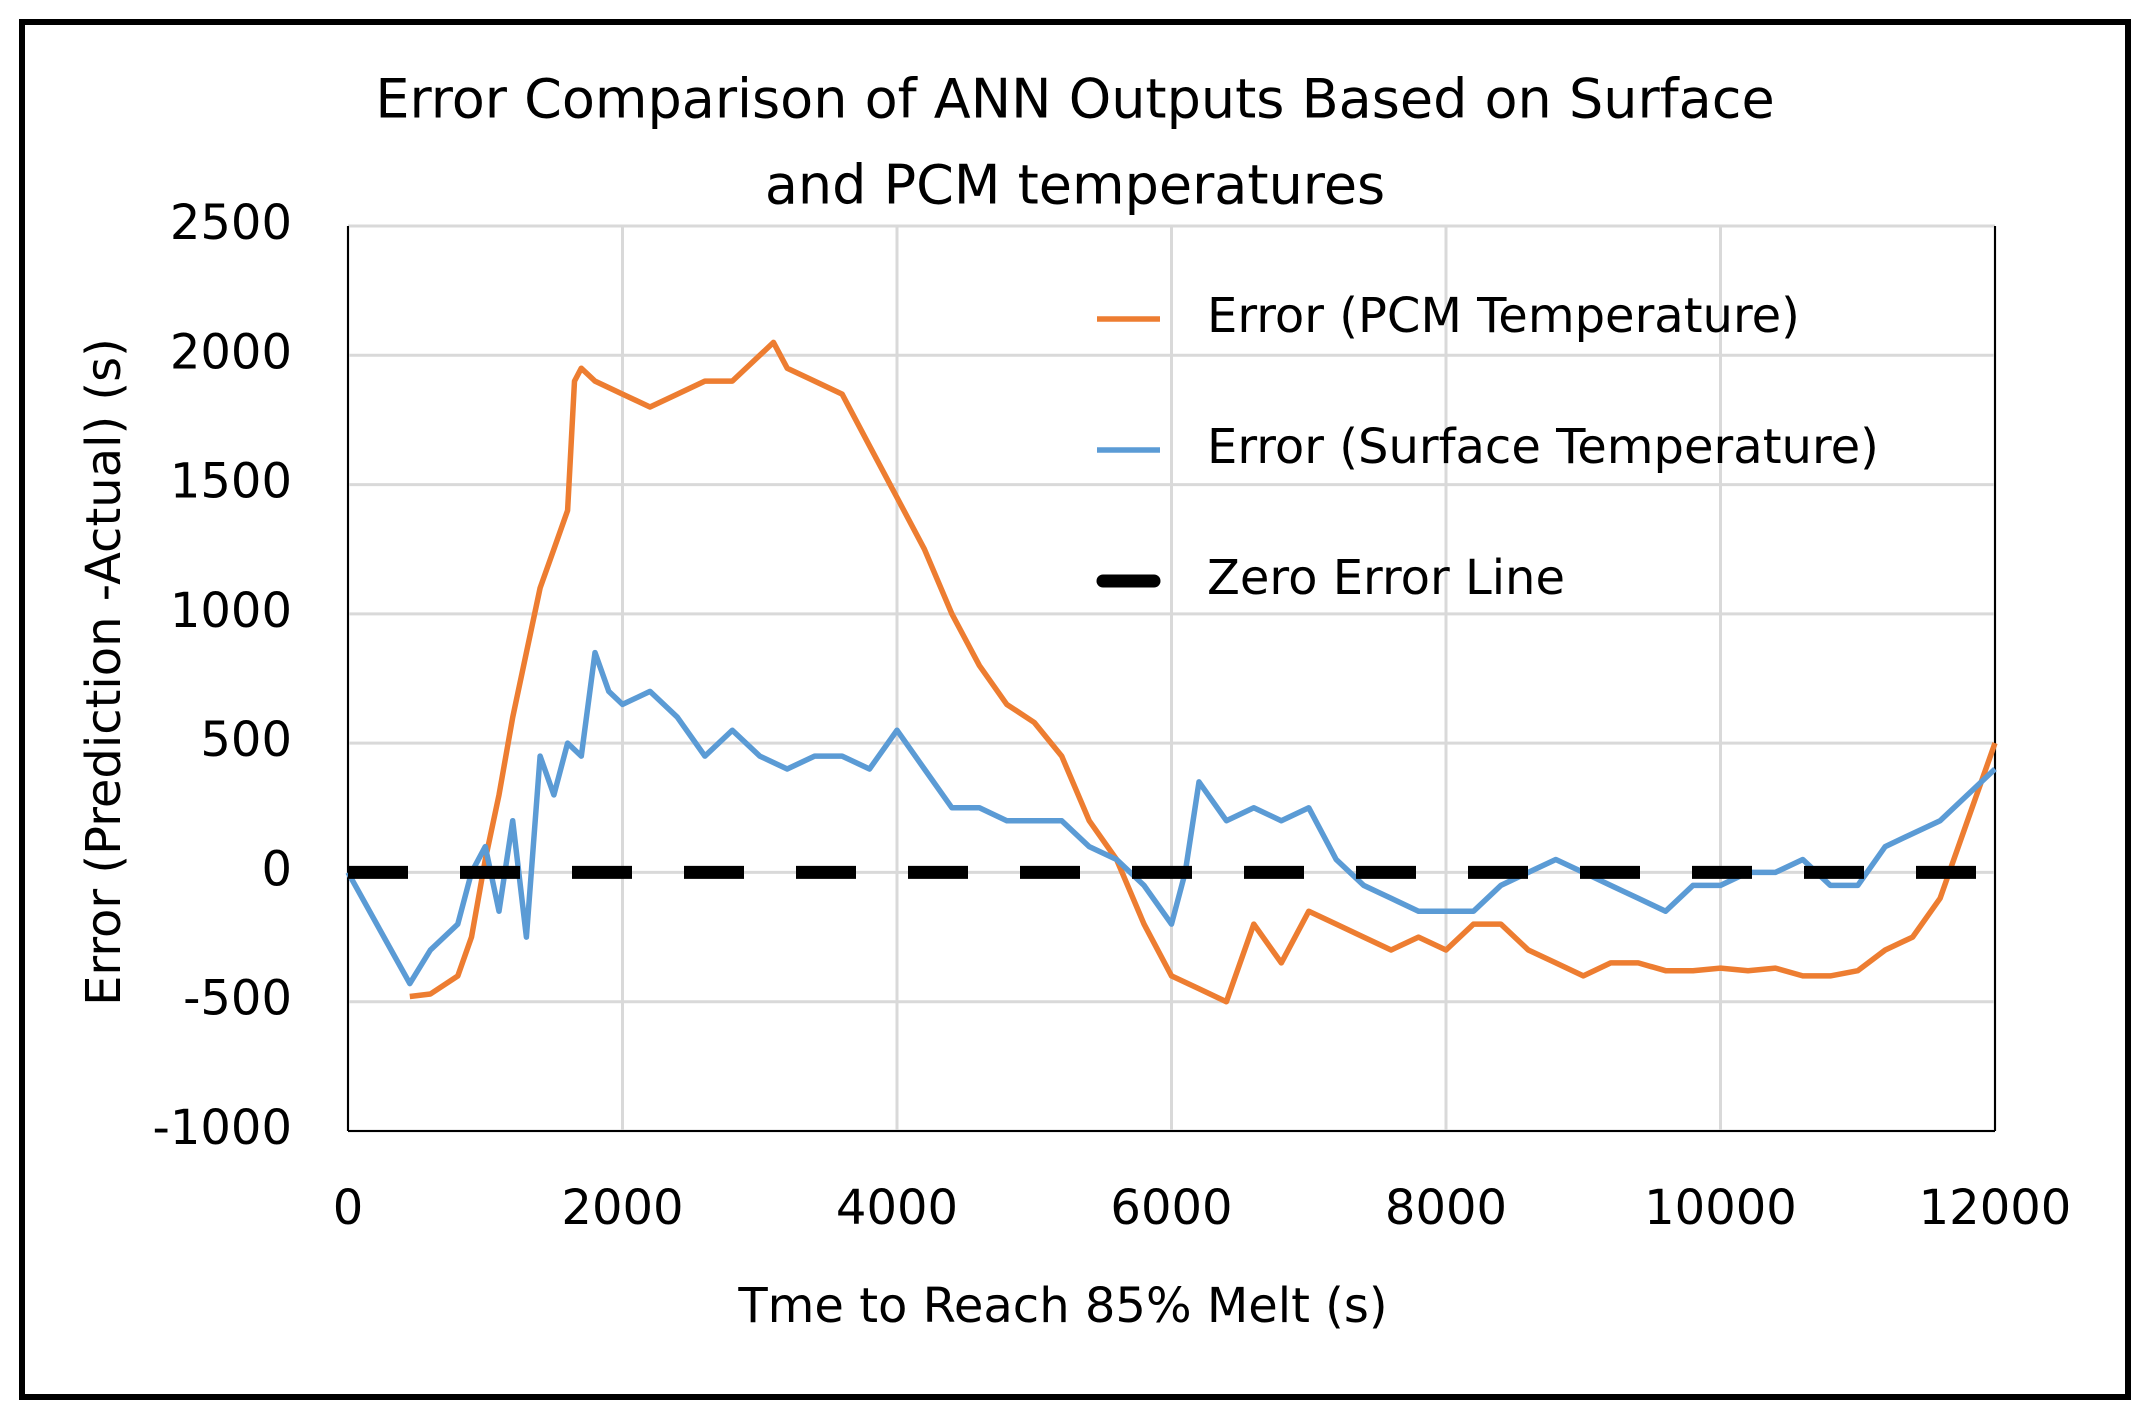  Describe the element at coordinates (276, 869) in the screenshot. I see `y-tick-label: 0` at that location.